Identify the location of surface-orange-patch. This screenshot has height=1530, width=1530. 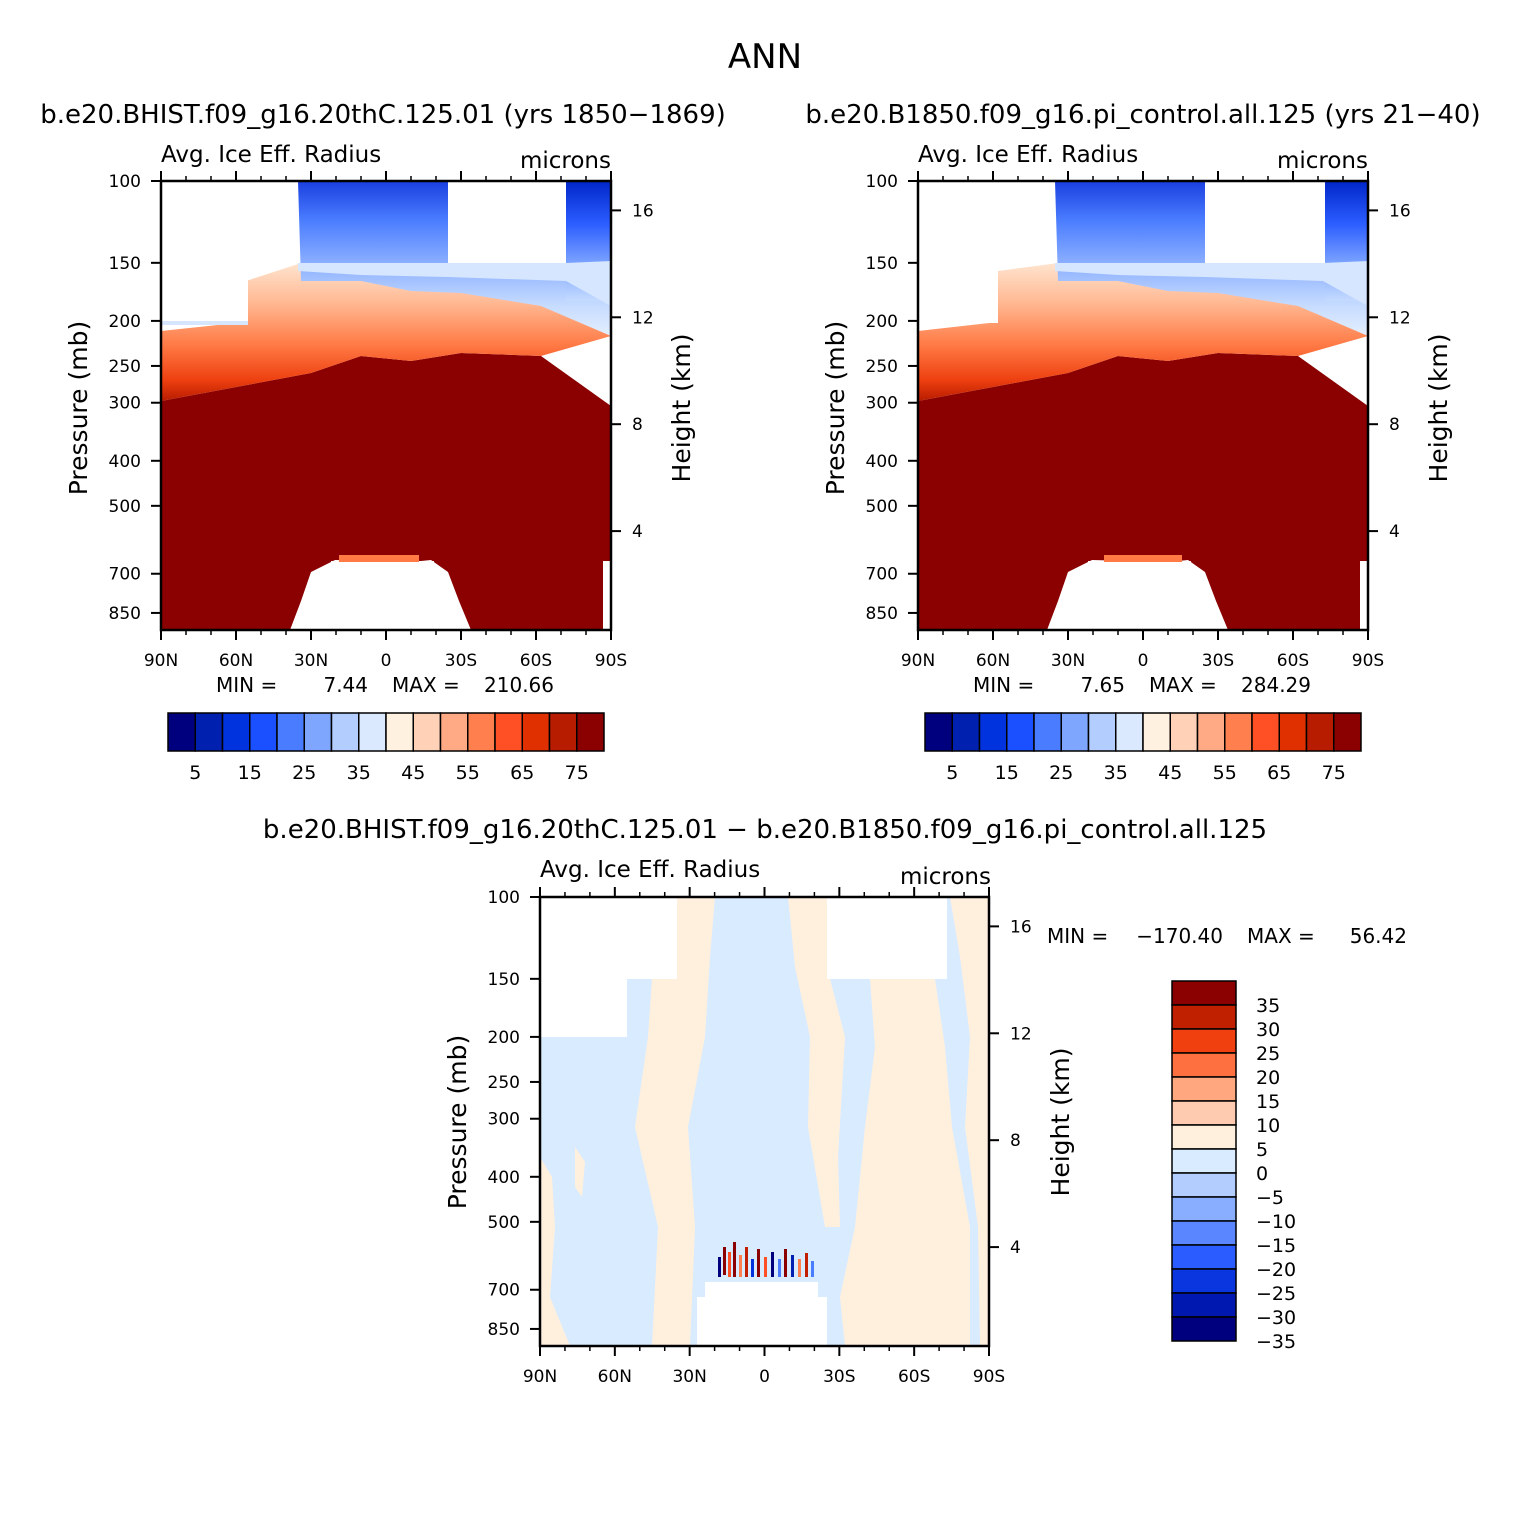
(379, 558).